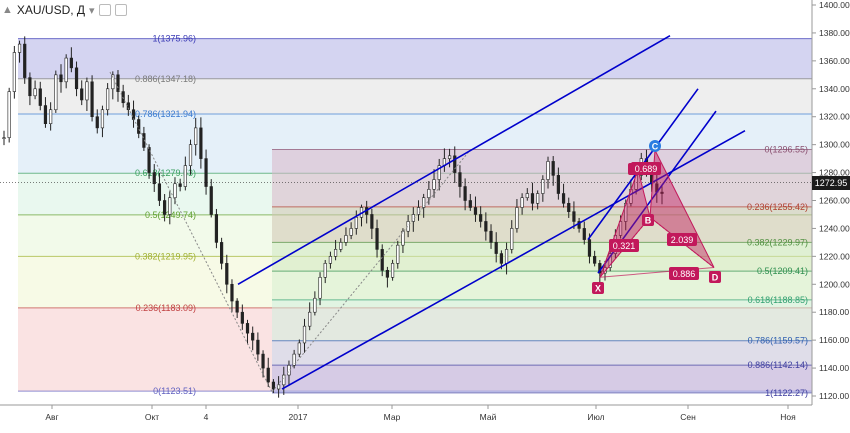  I want to click on pattern-ratio-box, so click(684, 273).